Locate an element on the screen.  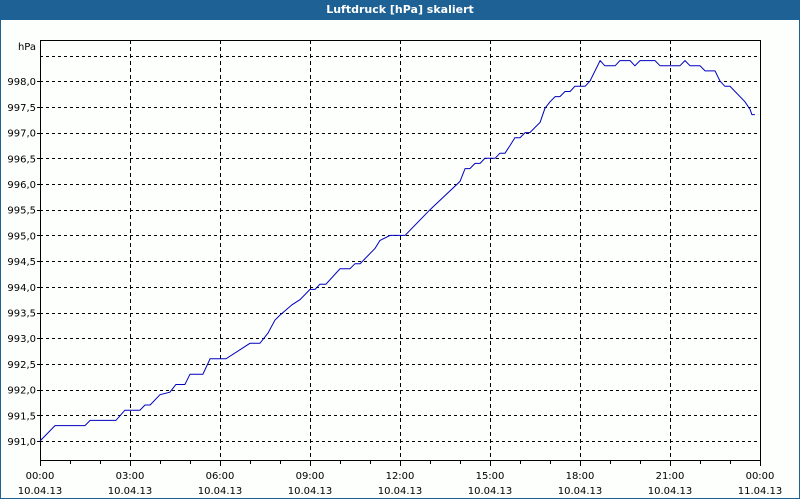
y-tick-label: 997,5 is located at coordinates (21, 108).